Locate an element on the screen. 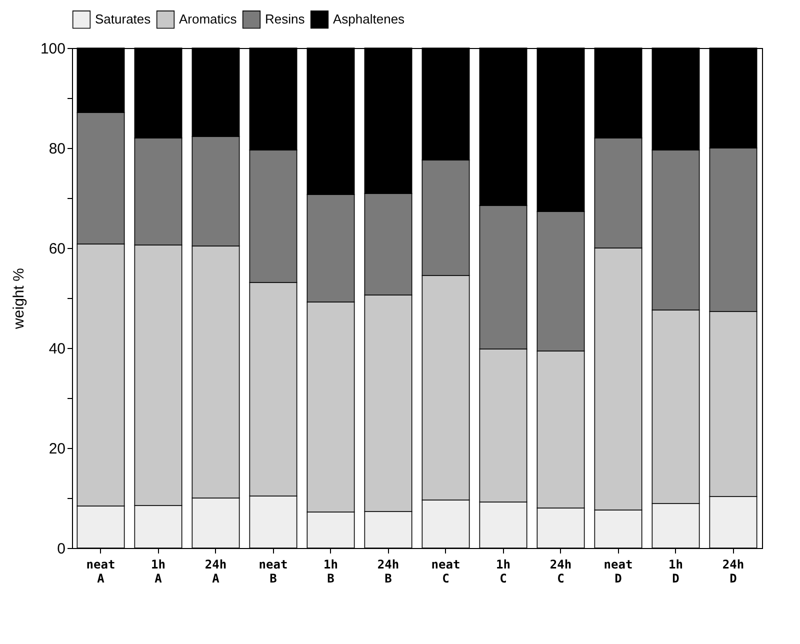 Image resolution: width=800 pixels, height=644 pixels. x-tick-label: 24h D is located at coordinates (733, 572).